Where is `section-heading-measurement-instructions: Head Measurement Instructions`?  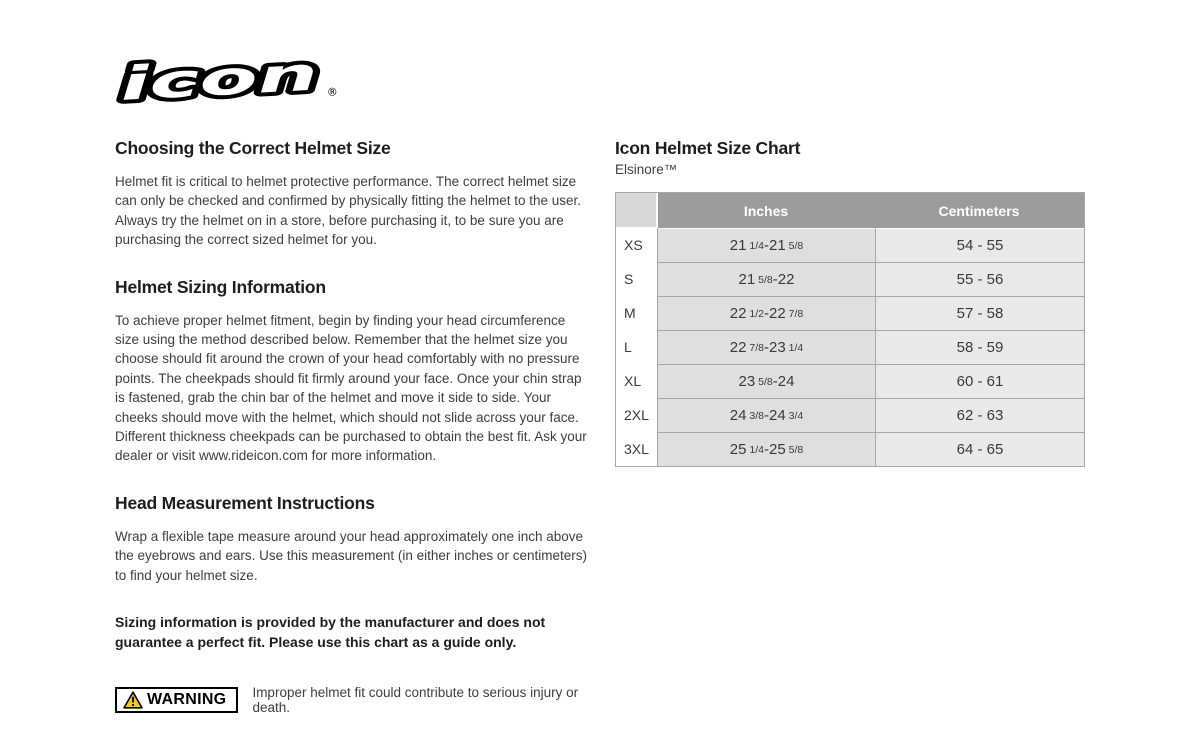 section-heading-measurement-instructions: Head Measurement Instructions is located at coordinates (245, 502).